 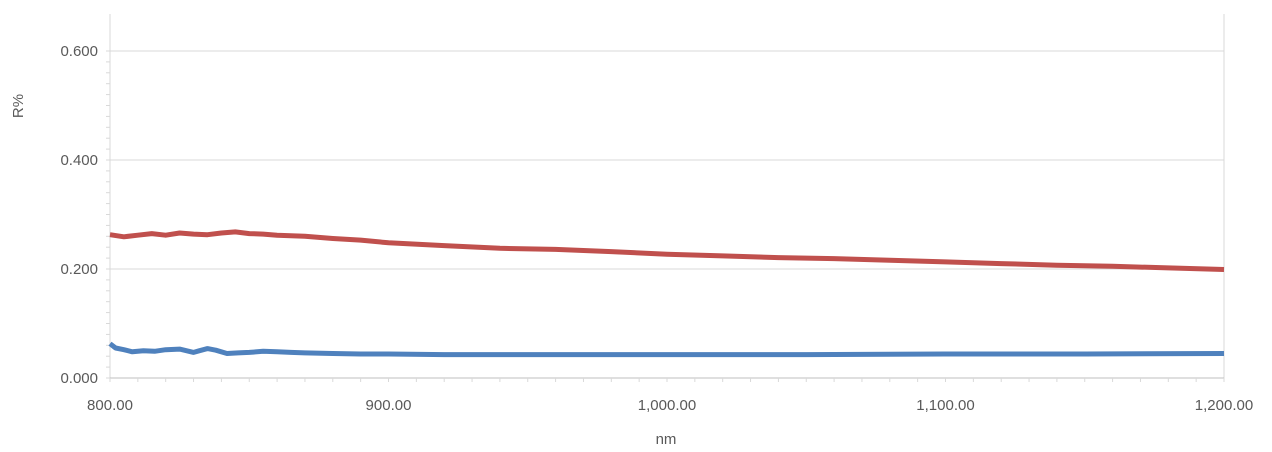 What do you see at coordinates (79, 51) in the screenshot?
I see `y-tick-label: 0.600` at bounding box center [79, 51].